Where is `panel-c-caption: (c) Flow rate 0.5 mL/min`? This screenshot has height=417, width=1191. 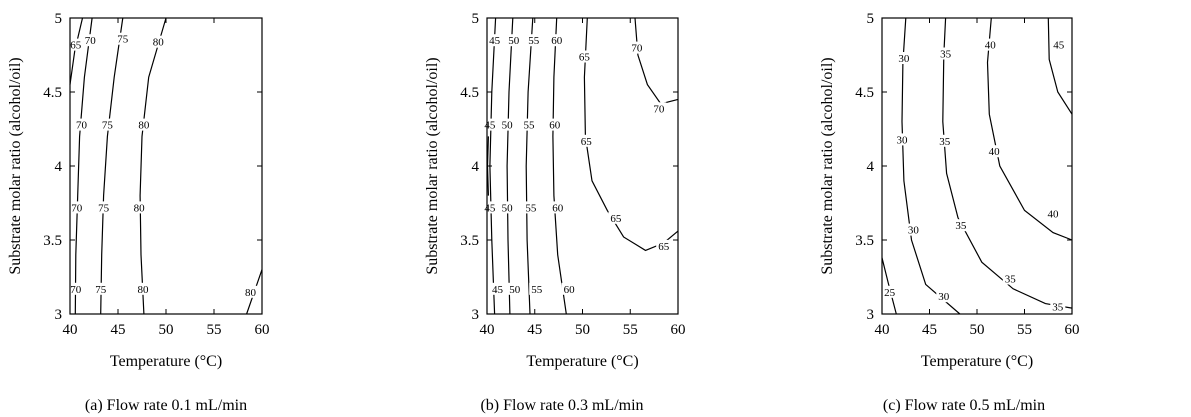
panel-c-caption: (c) Flow rate 0.5 mL/min is located at coordinates (964, 405).